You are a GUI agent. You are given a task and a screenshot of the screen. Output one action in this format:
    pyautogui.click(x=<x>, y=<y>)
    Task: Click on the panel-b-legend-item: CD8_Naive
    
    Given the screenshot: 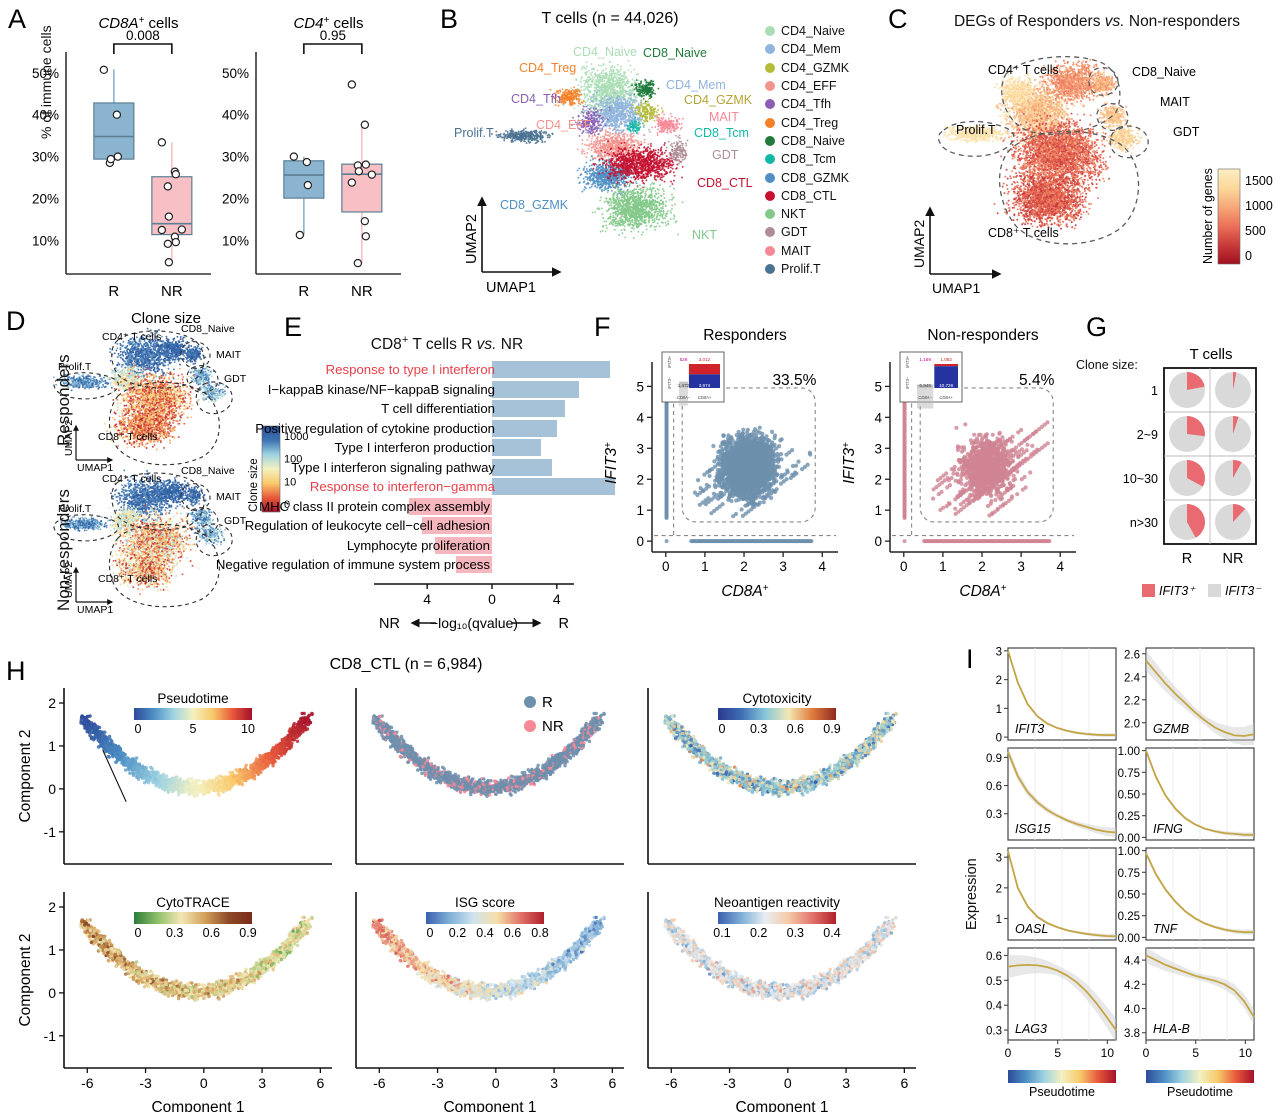 What is the action you would take?
    pyautogui.click(x=807, y=141)
    